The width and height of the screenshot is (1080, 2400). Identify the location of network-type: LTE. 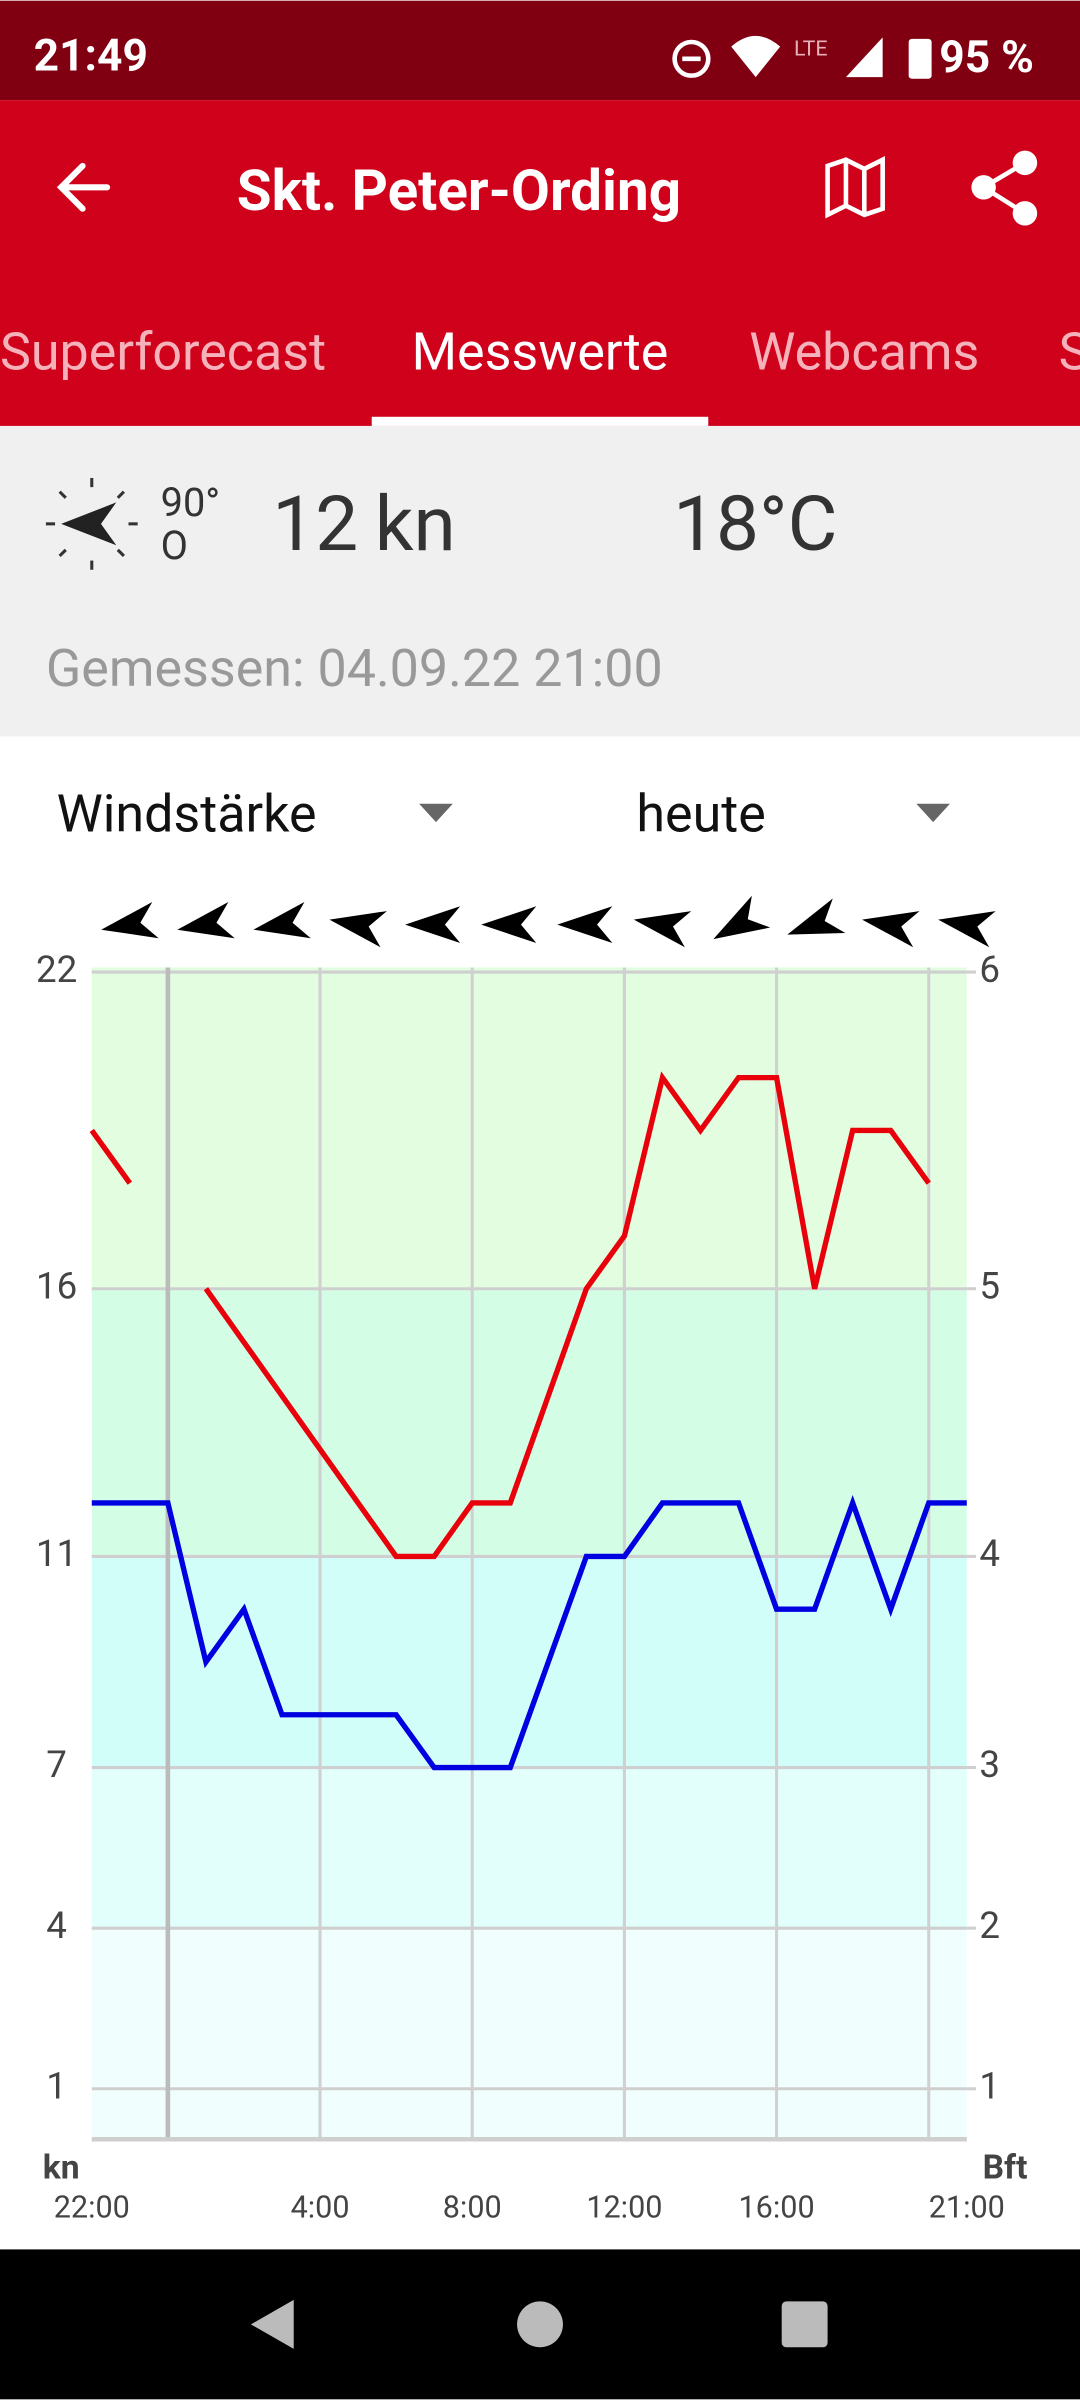
(811, 48).